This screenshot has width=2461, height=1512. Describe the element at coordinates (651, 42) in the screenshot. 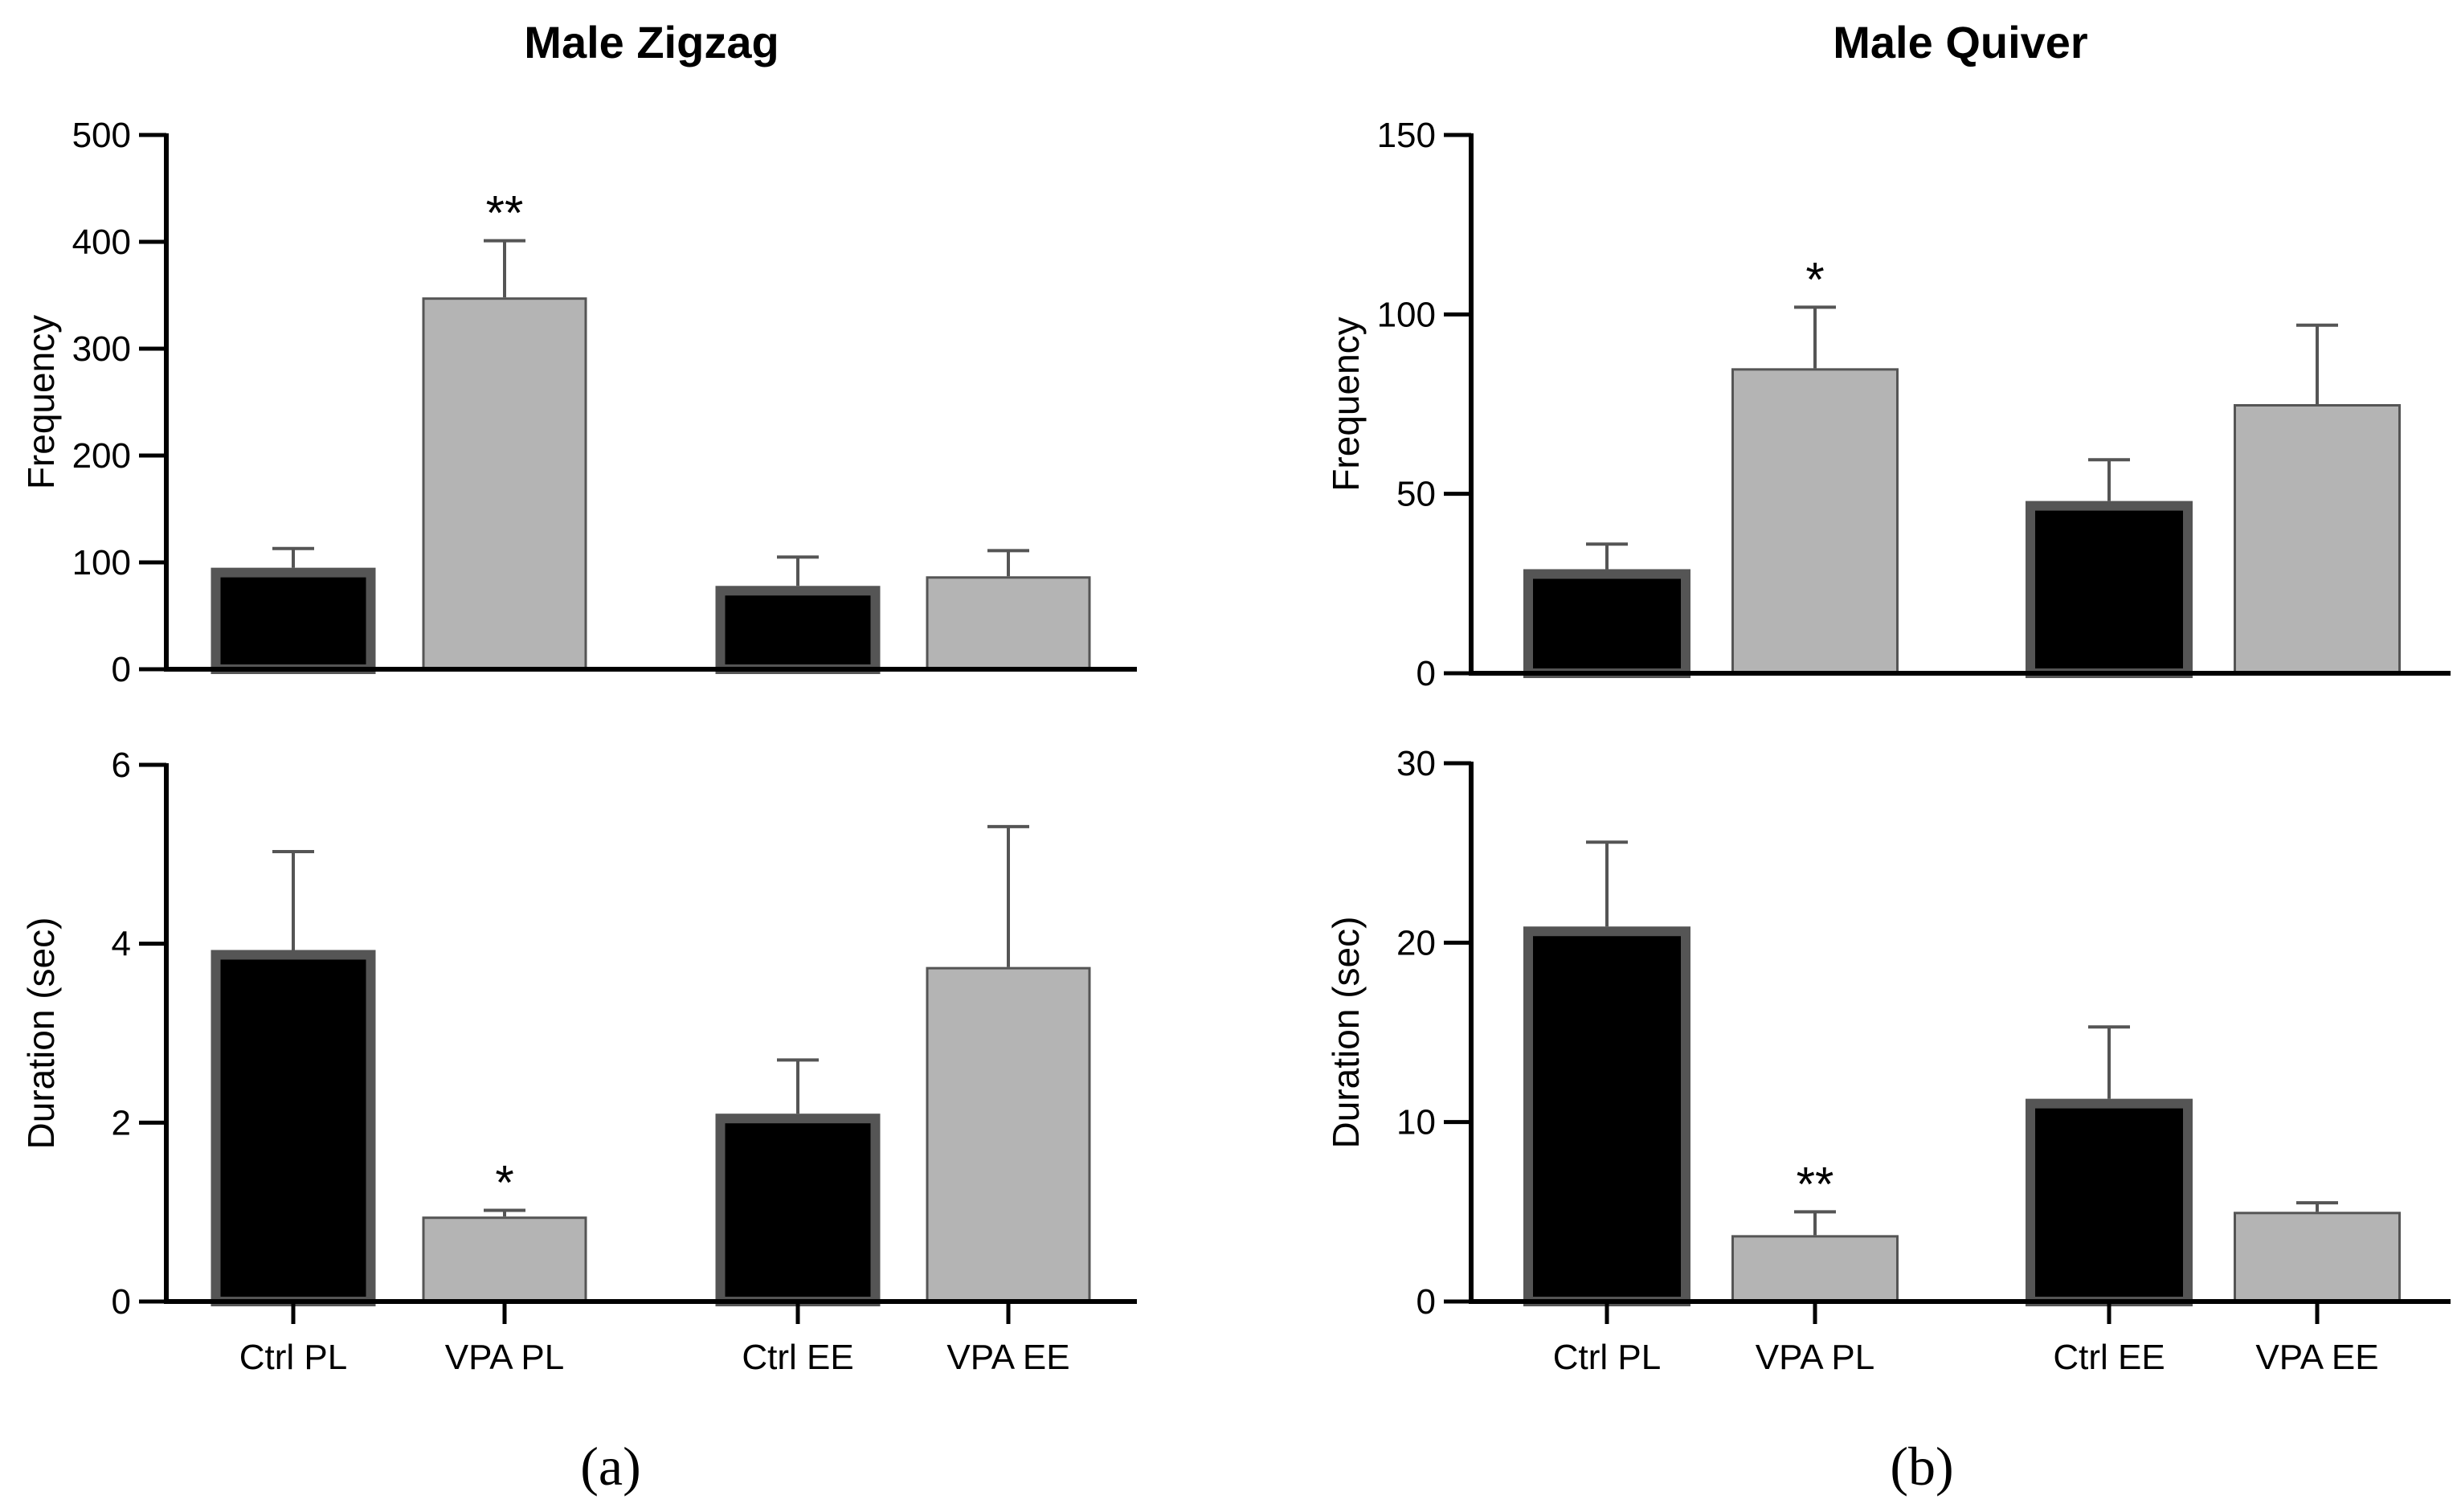

I see `chart-title: Male Zigzag` at that location.